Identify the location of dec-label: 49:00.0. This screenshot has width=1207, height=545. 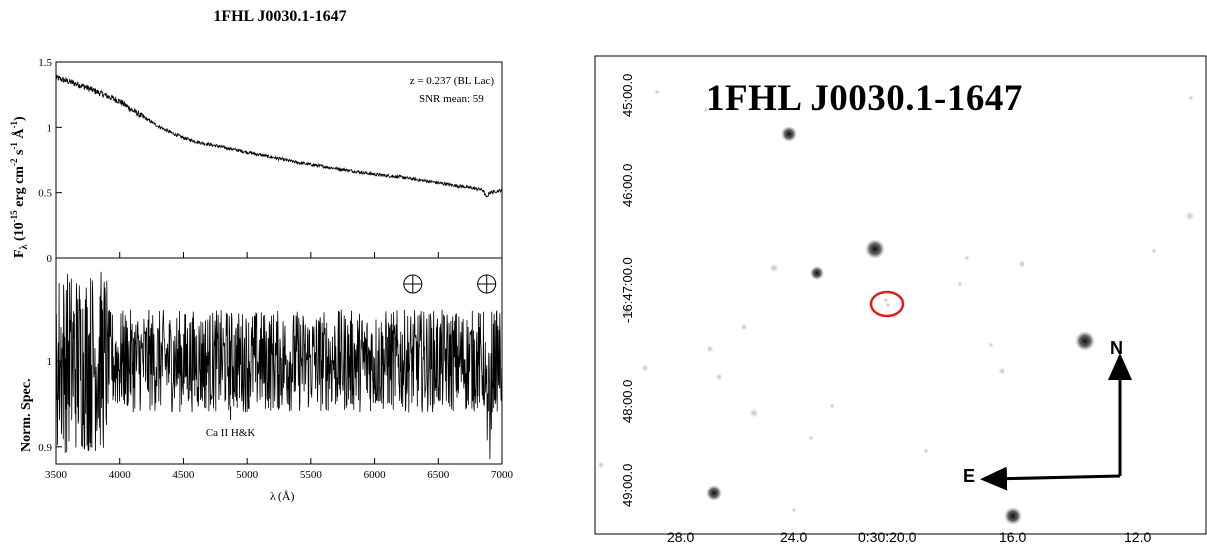
(627, 485).